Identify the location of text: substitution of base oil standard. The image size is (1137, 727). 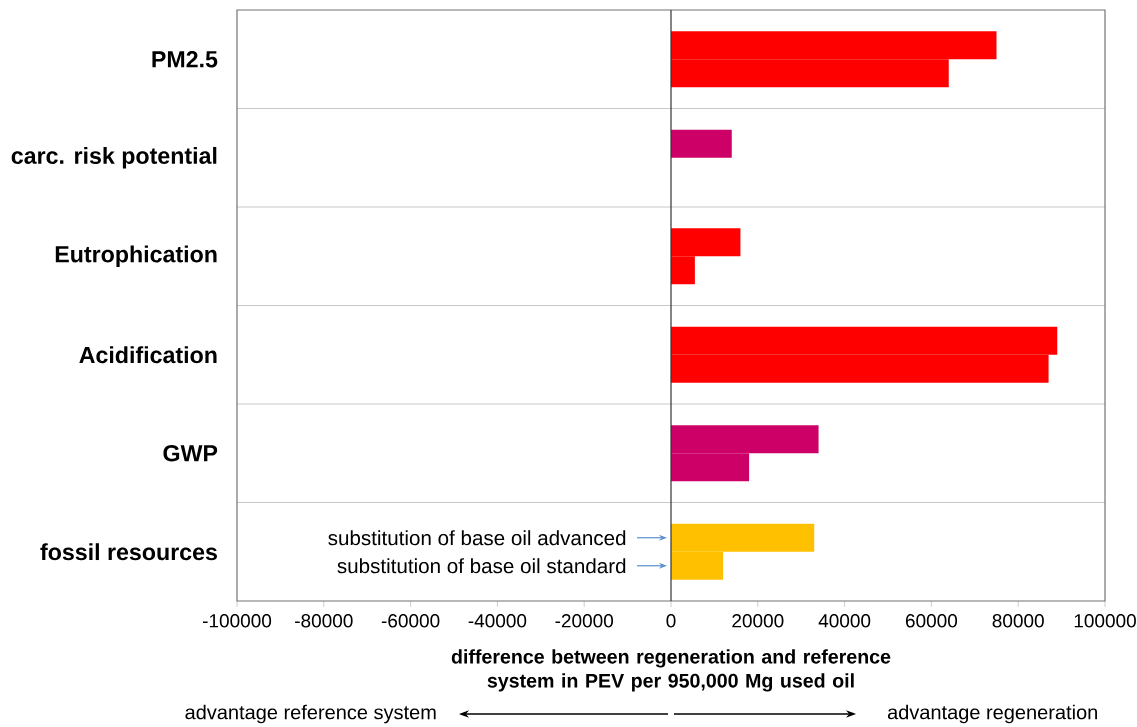
(481, 566).